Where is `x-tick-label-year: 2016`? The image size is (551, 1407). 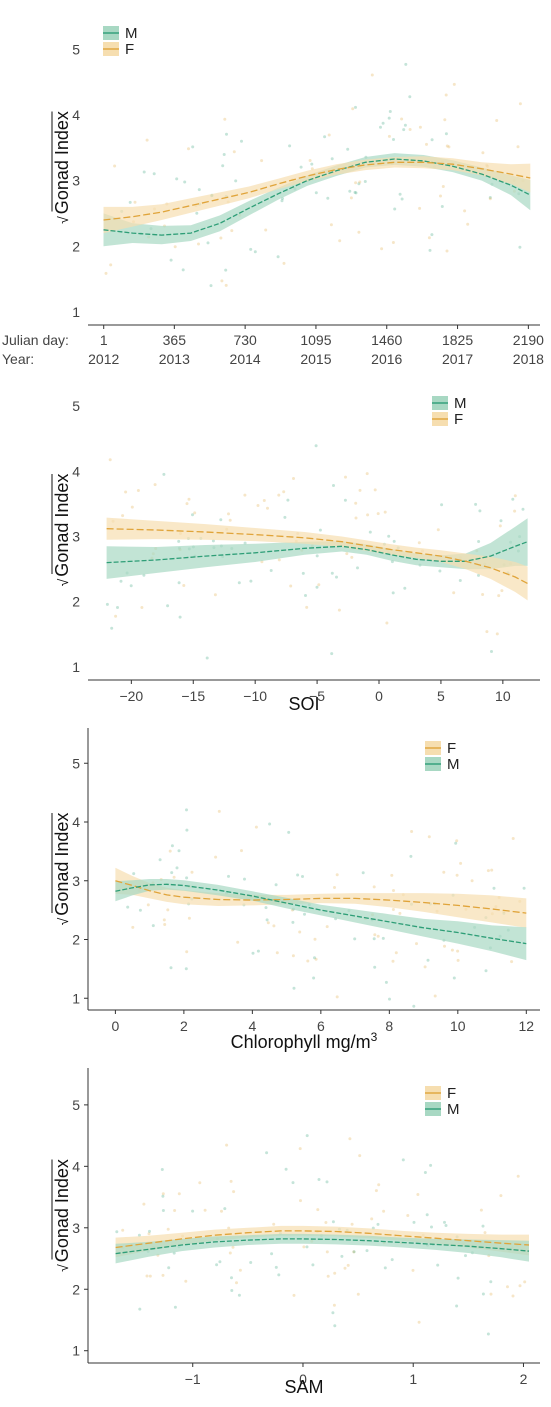
x-tick-label-year: 2016 is located at coordinates (386, 359).